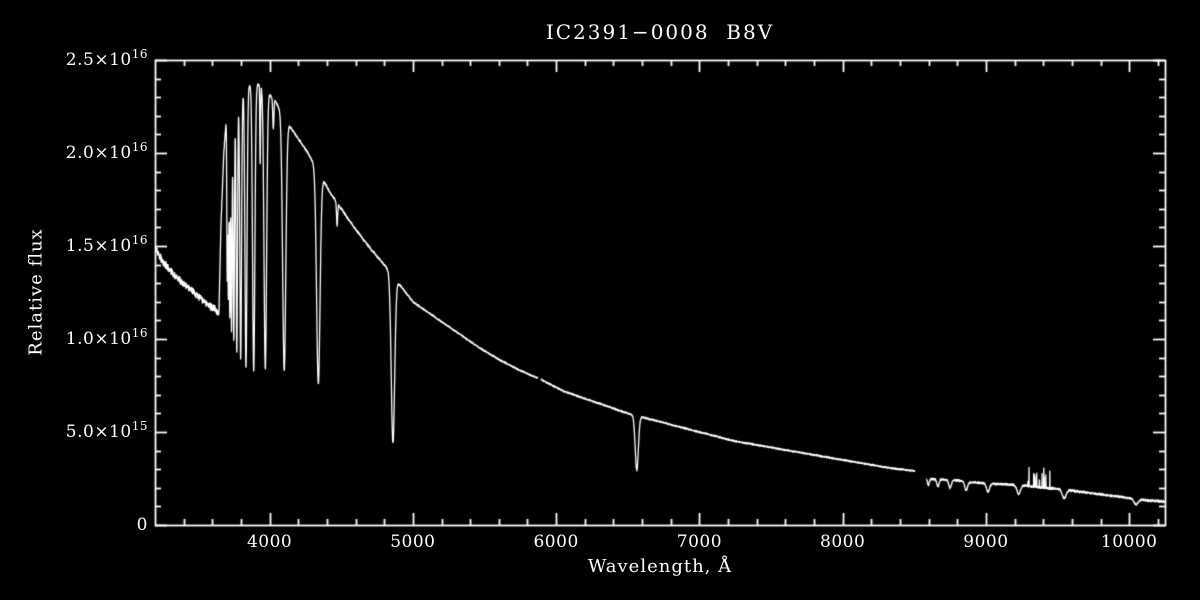 The height and width of the screenshot is (600, 1200). What do you see at coordinates (106, 430) in the screenshot?
I see `y-tick-label: 5.0×10¹⁵` at bounding box center [106, 430].